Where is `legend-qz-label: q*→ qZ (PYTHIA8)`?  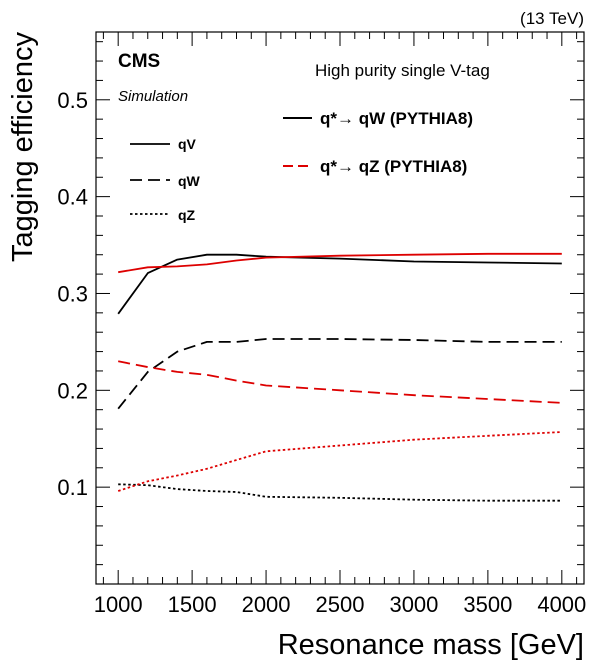 legend-qz-label: q*→ qZ (PYTHIA8) is located at coordinates (393, 166).